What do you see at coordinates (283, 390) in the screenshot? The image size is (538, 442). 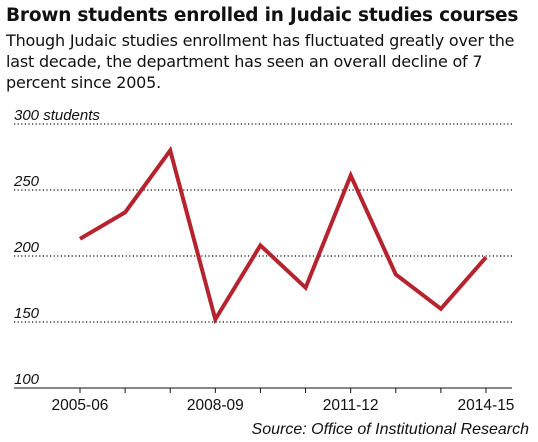 I see `x-ticks` at bounding box center [283, 390].